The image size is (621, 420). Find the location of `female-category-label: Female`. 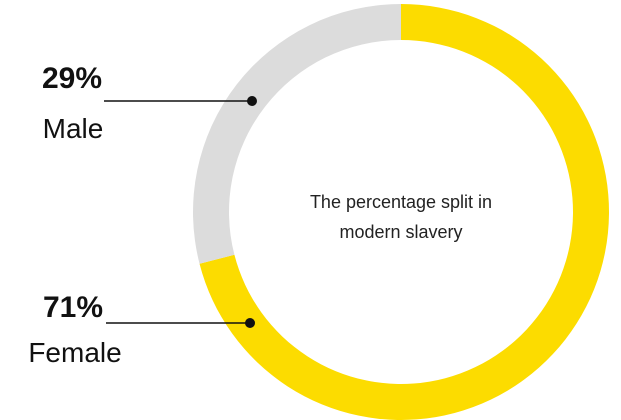

female-category-label: Female is located at coordinates (74, 352).